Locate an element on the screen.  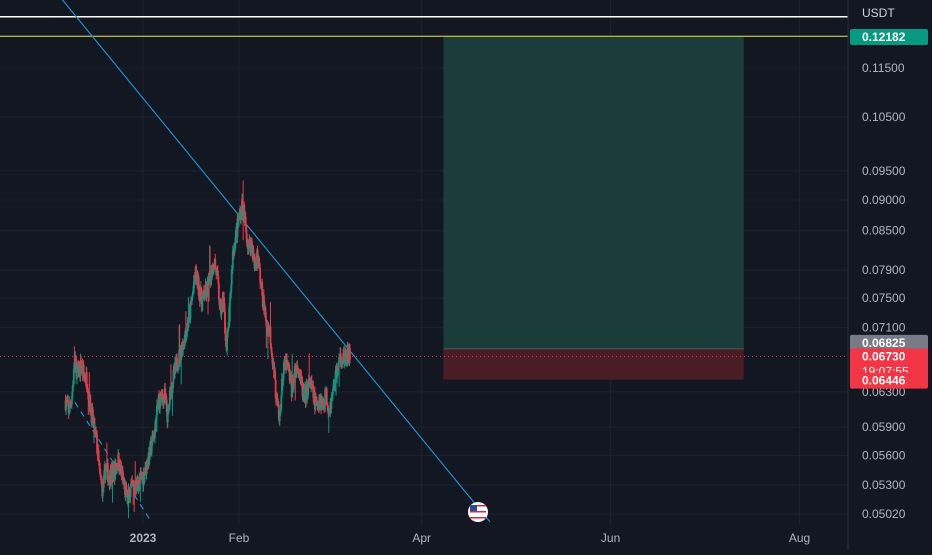
economic-events is located at coordinates (478, 512).